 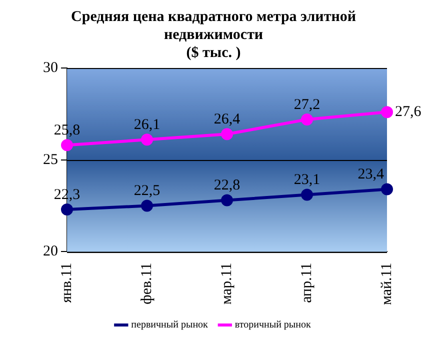 What do you see at coordinates (227, 120) in the screenshot?
I see `data-label: 26,4` at bounding box center [227, 120].